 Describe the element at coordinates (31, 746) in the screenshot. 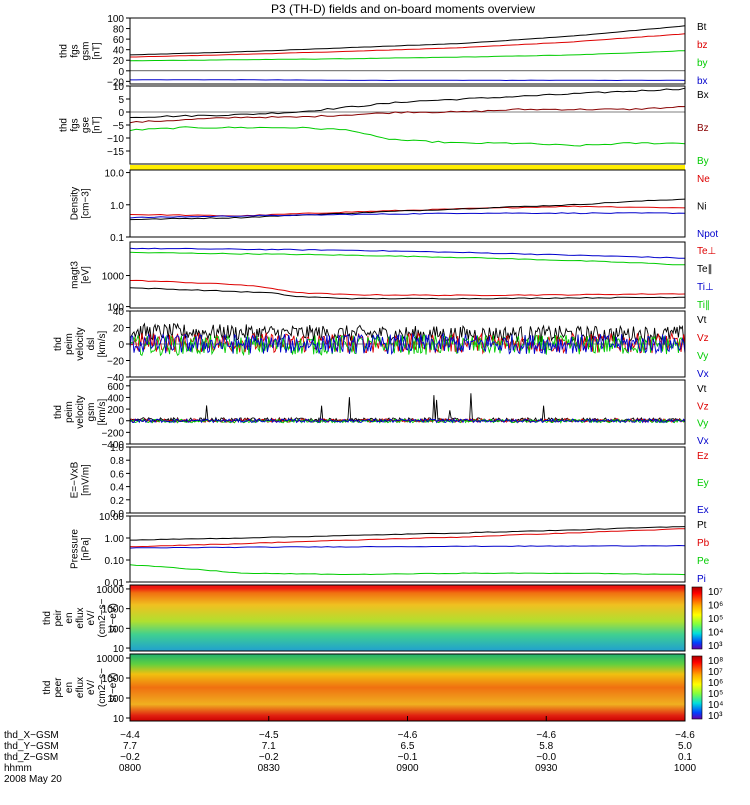

I see `x-axis-row-label: thd_Y−GSM` at that location.